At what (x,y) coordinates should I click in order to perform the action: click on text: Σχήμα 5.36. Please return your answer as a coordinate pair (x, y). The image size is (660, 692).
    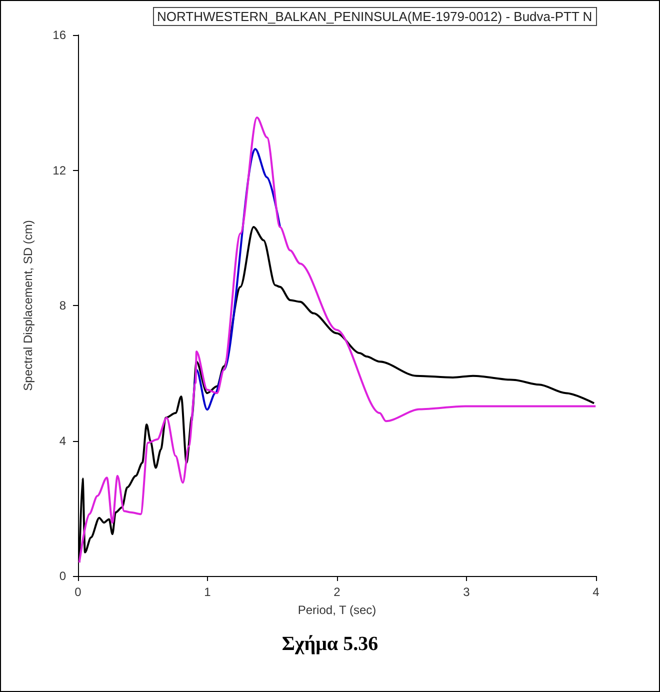
    Looking at the image, I should click on (330, 644).